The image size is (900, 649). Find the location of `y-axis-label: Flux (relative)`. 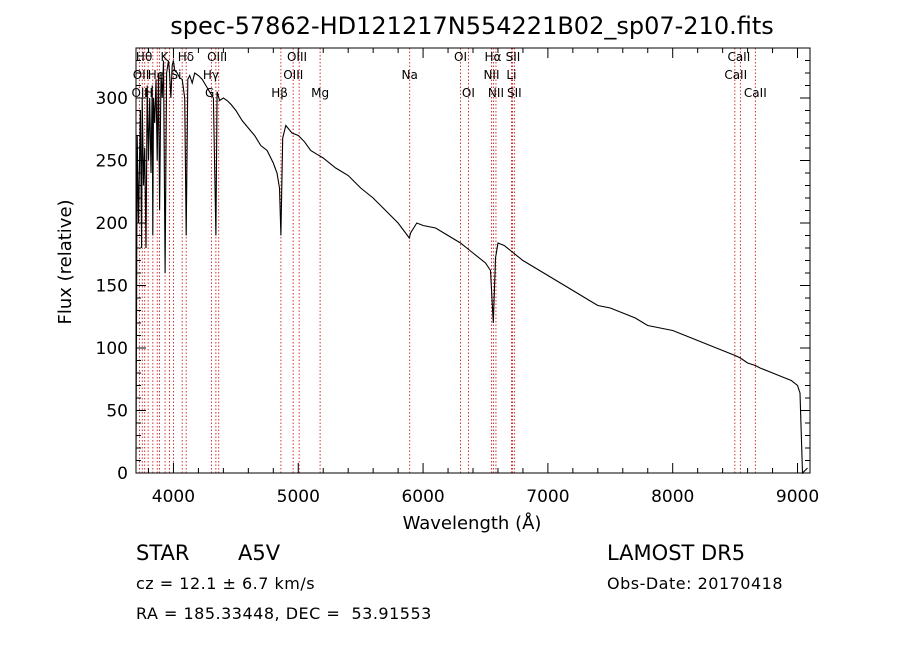

y-axis-label: Flux (relative) is located at coordinates (65, 261).